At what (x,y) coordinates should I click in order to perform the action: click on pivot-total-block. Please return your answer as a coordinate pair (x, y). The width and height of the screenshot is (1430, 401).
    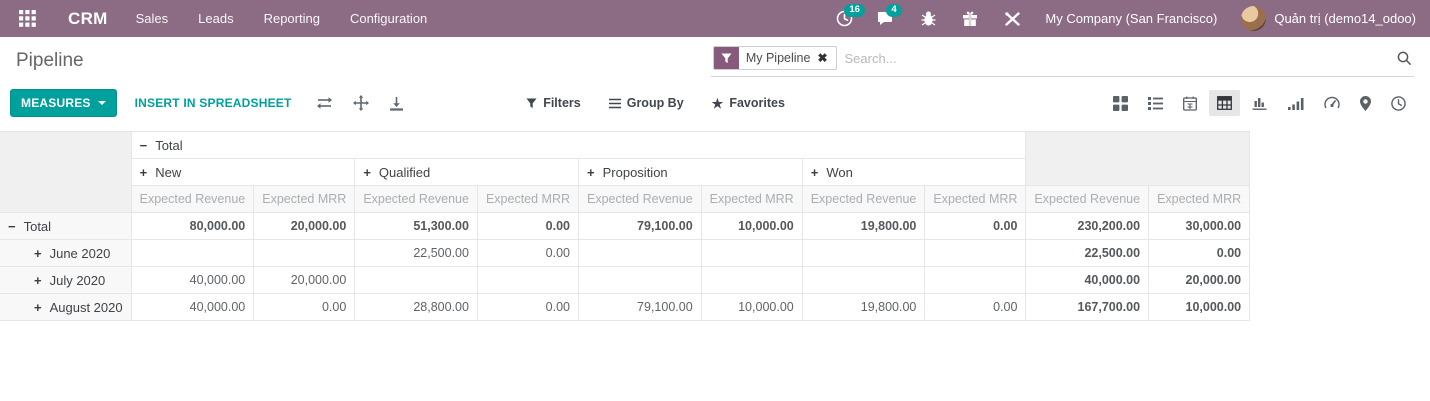
    Looking at the image, I should click on (1138, 158).